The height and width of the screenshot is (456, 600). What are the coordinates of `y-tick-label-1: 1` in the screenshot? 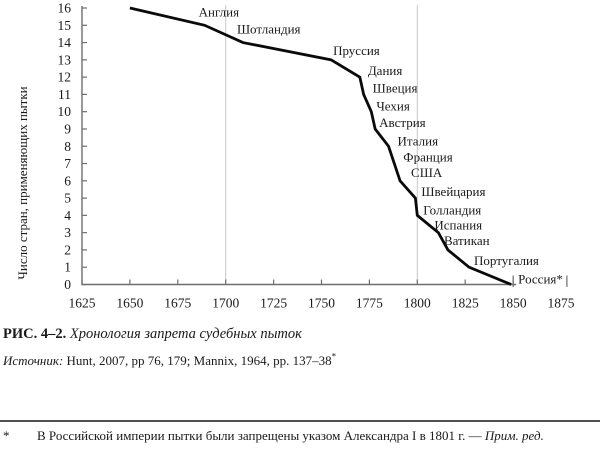 It's located at (67, 267).